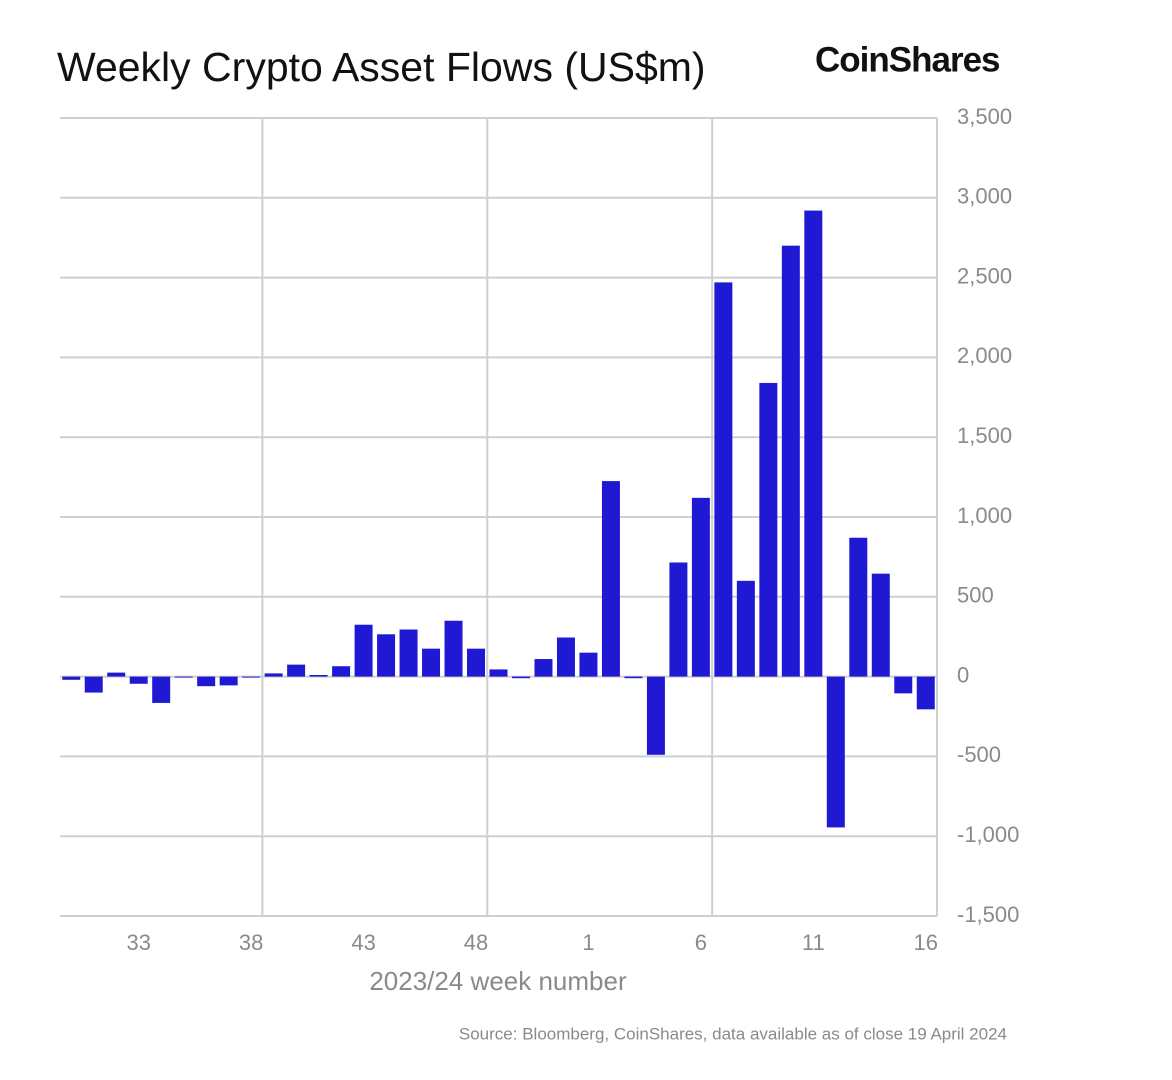 The image size is (1172, 1080). I want to click on y-tick-label: 500, so click(975, 595).